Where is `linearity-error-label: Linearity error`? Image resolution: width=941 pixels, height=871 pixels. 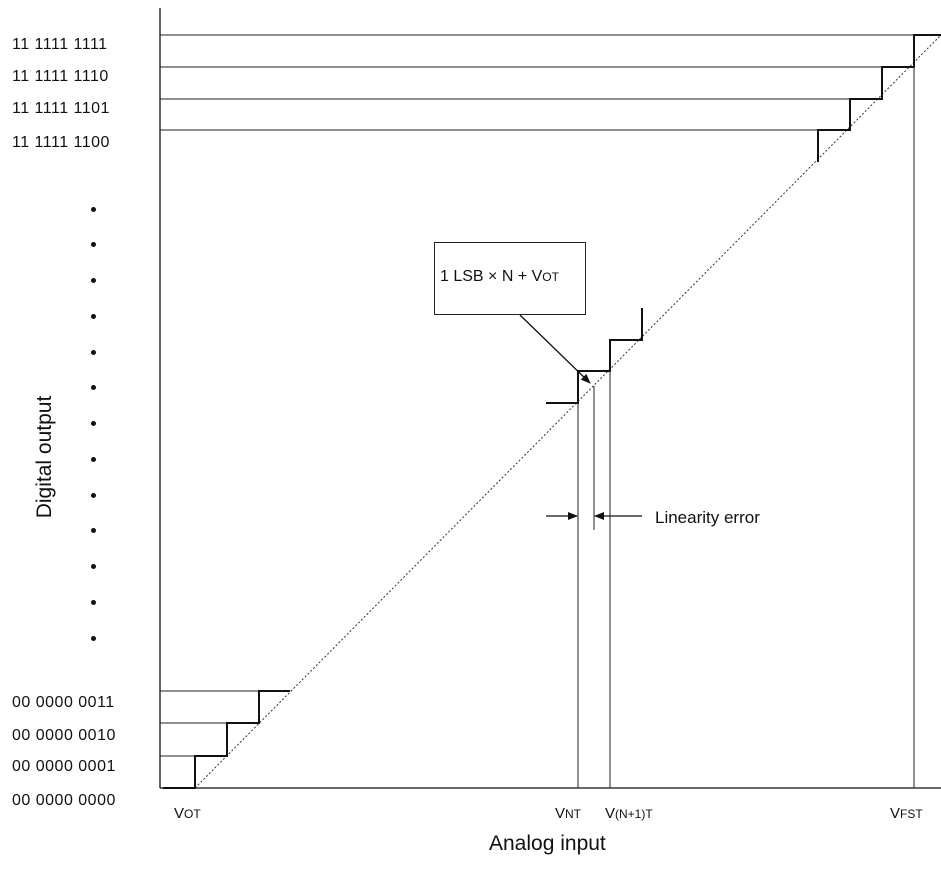
linearity-error-label: Linearity error is located at coordinates (707, 517).